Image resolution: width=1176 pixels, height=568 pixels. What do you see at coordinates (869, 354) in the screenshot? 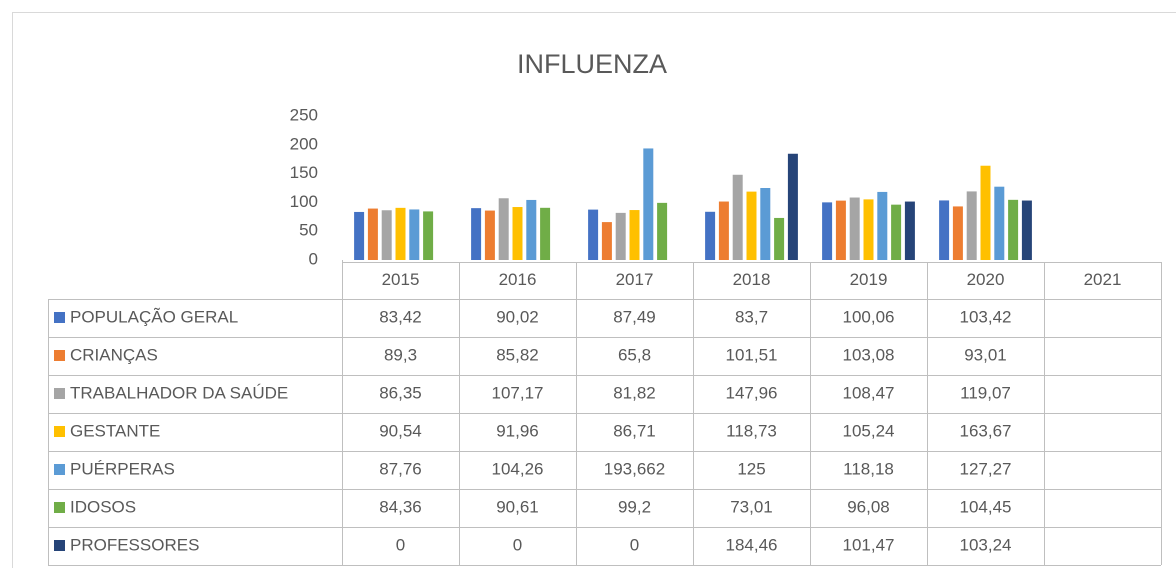
I see `data-table-cell: 103,08` at bounding box center [869, 354].